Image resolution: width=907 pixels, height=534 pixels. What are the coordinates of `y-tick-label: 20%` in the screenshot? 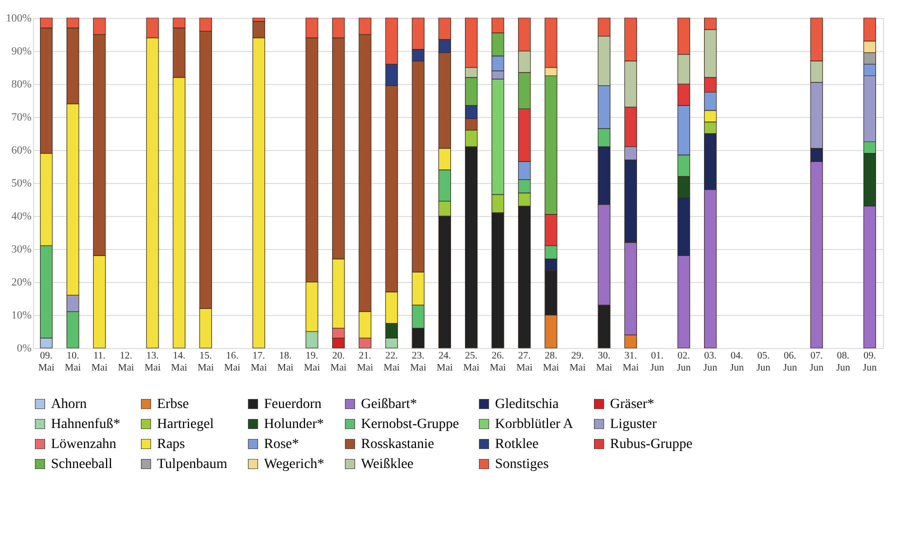 It's located at (21, 282).